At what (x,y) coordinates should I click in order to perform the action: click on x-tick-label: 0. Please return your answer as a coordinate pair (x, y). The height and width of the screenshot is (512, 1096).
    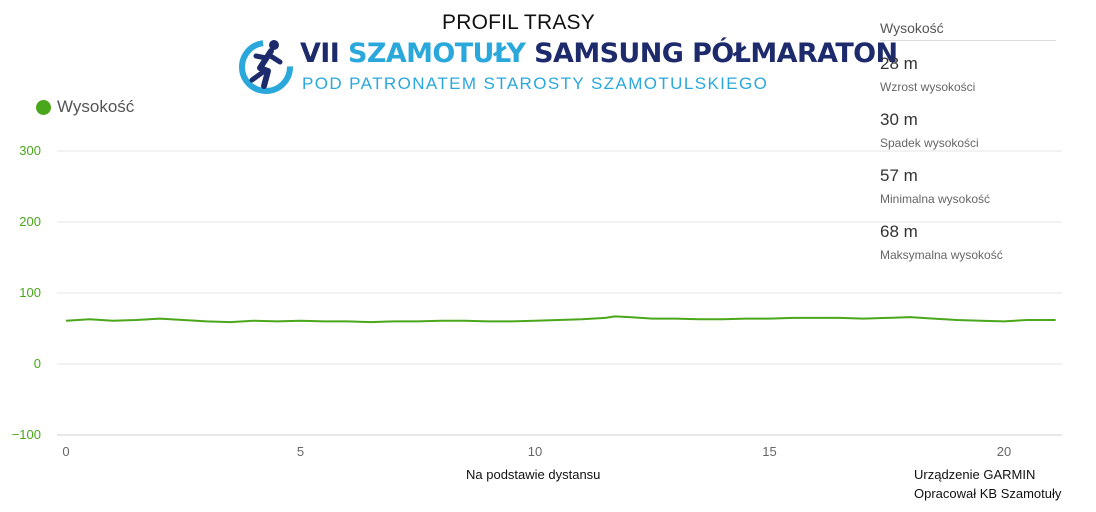
    Looking at the image, I should click on (65, 451).